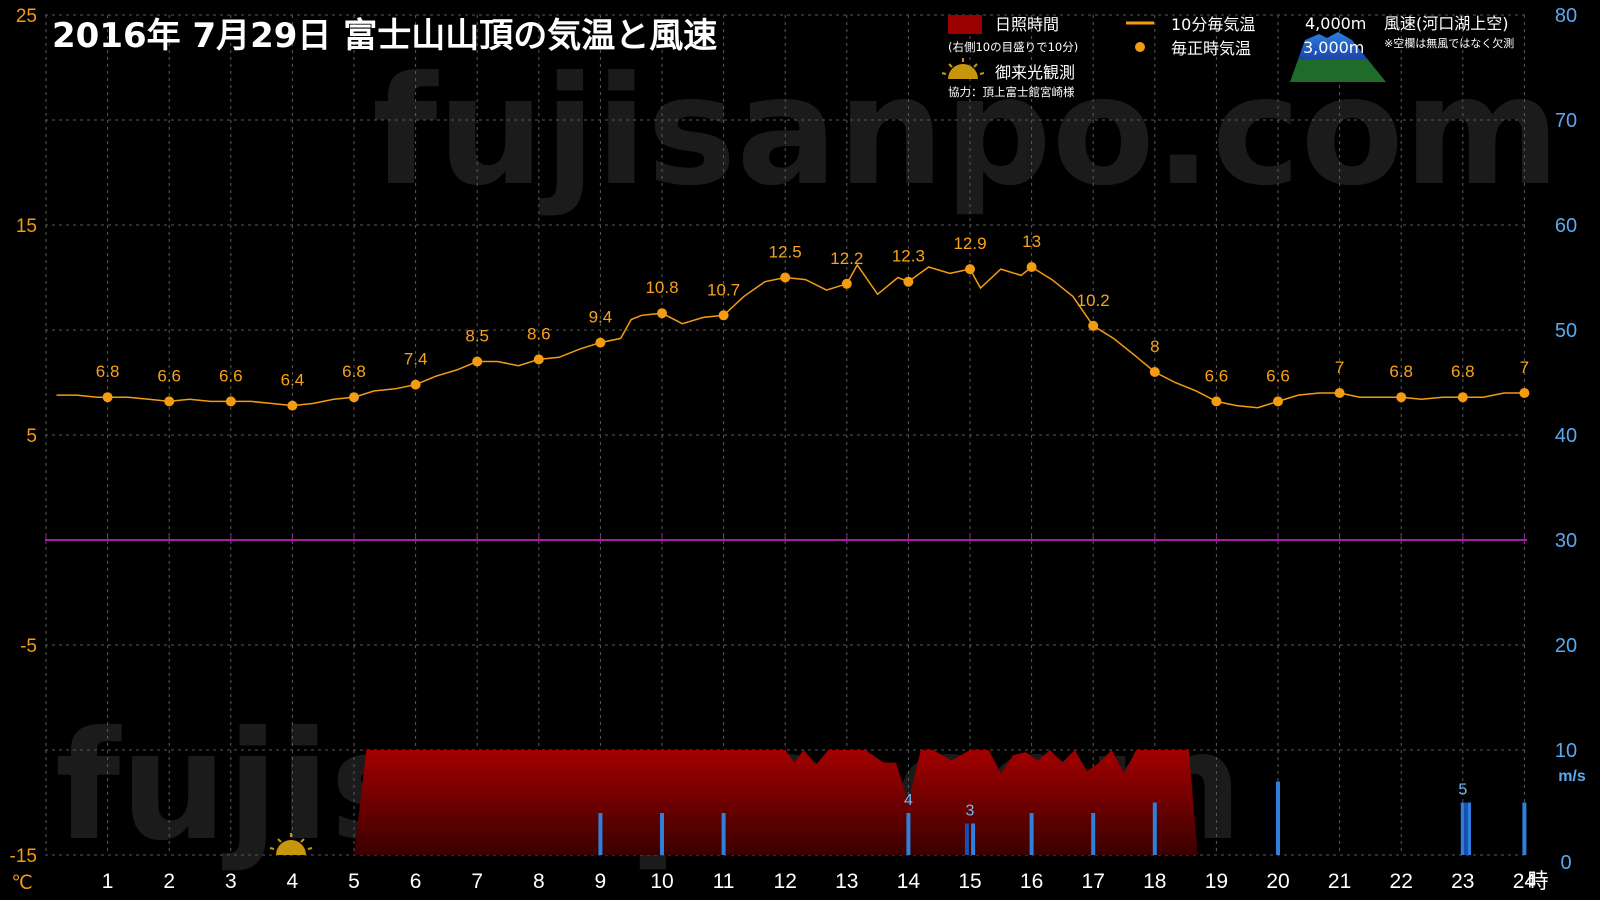 The width and height of the screenshot is (1600, 900). Describe the element at coordinates (1211, 48) in the screenshot. I see `legend-temp-hourly-label: 毎正時気温` at that location.